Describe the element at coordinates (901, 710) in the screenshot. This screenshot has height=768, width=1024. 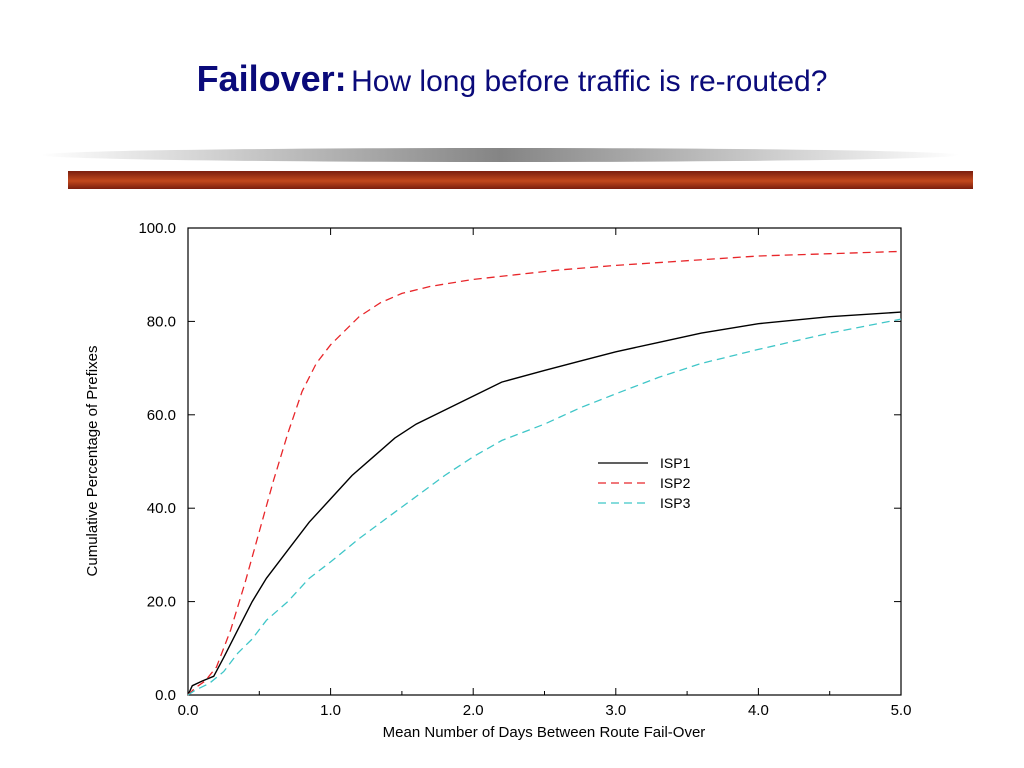
I see `x-tick-label: 5.0` at that location.